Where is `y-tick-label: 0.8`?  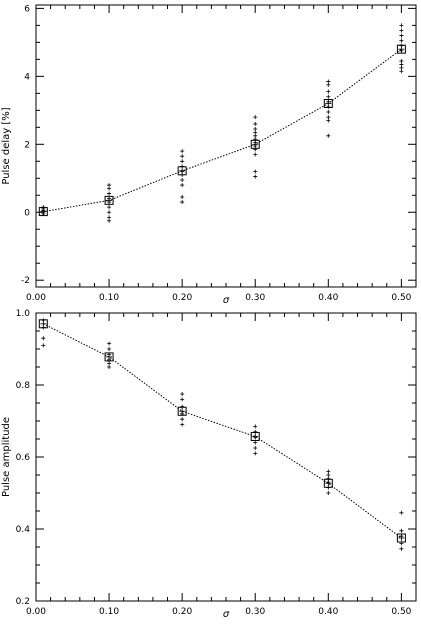 y-tick-label: 0.8 is located at coordinates (23, 386).